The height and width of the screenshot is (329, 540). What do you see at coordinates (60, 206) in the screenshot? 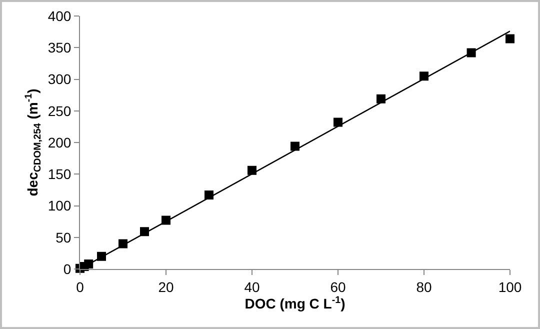
I see `y-tick-label: 100` at bounding box center [60, 206].